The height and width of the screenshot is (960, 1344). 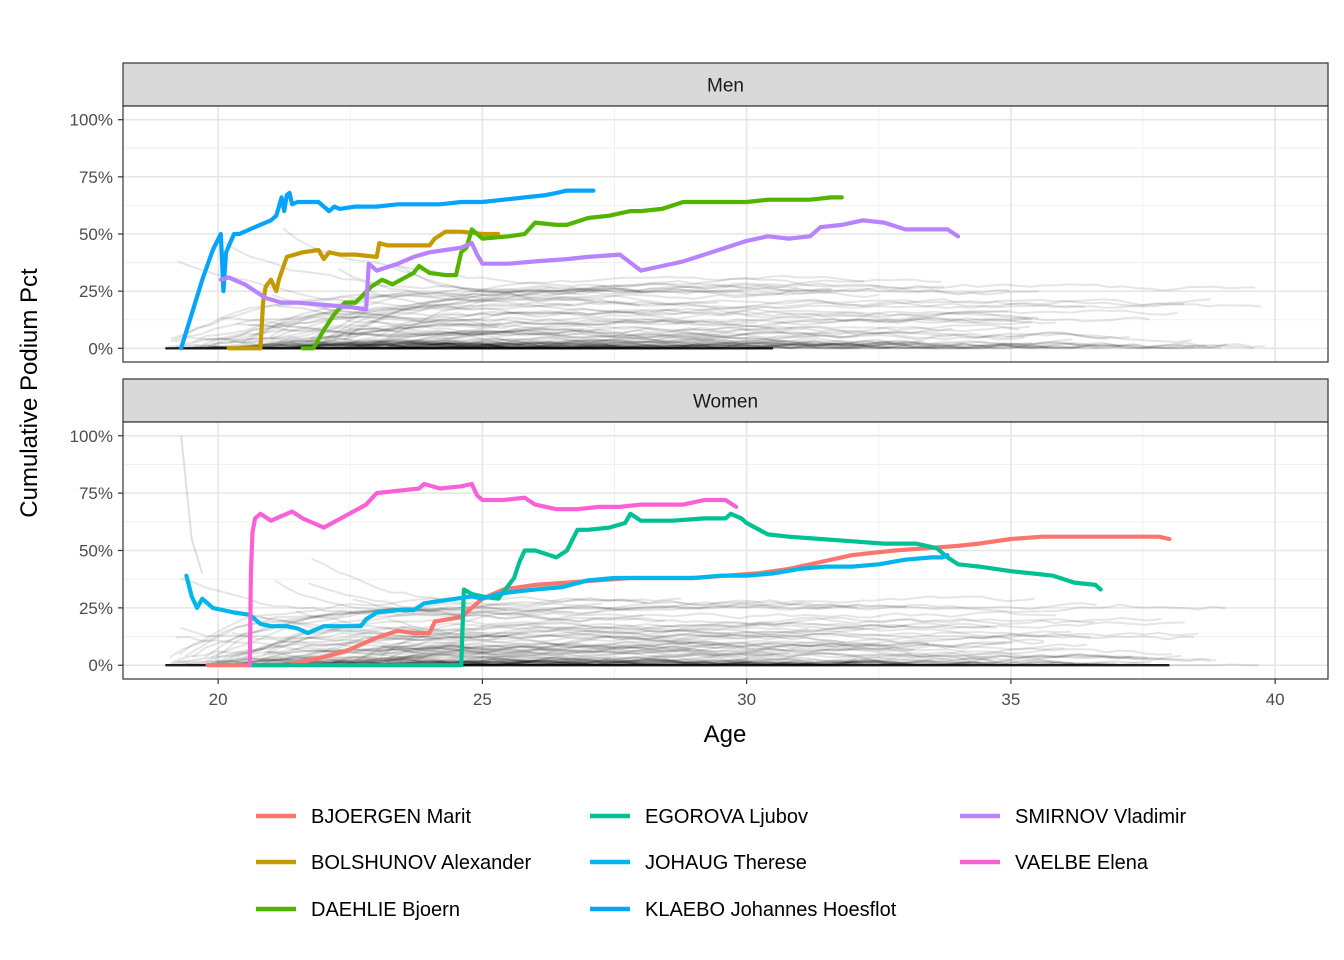 I want to click on legend-label: KLAEBO Johannes Hoesflot, so click(x=771, y=910).